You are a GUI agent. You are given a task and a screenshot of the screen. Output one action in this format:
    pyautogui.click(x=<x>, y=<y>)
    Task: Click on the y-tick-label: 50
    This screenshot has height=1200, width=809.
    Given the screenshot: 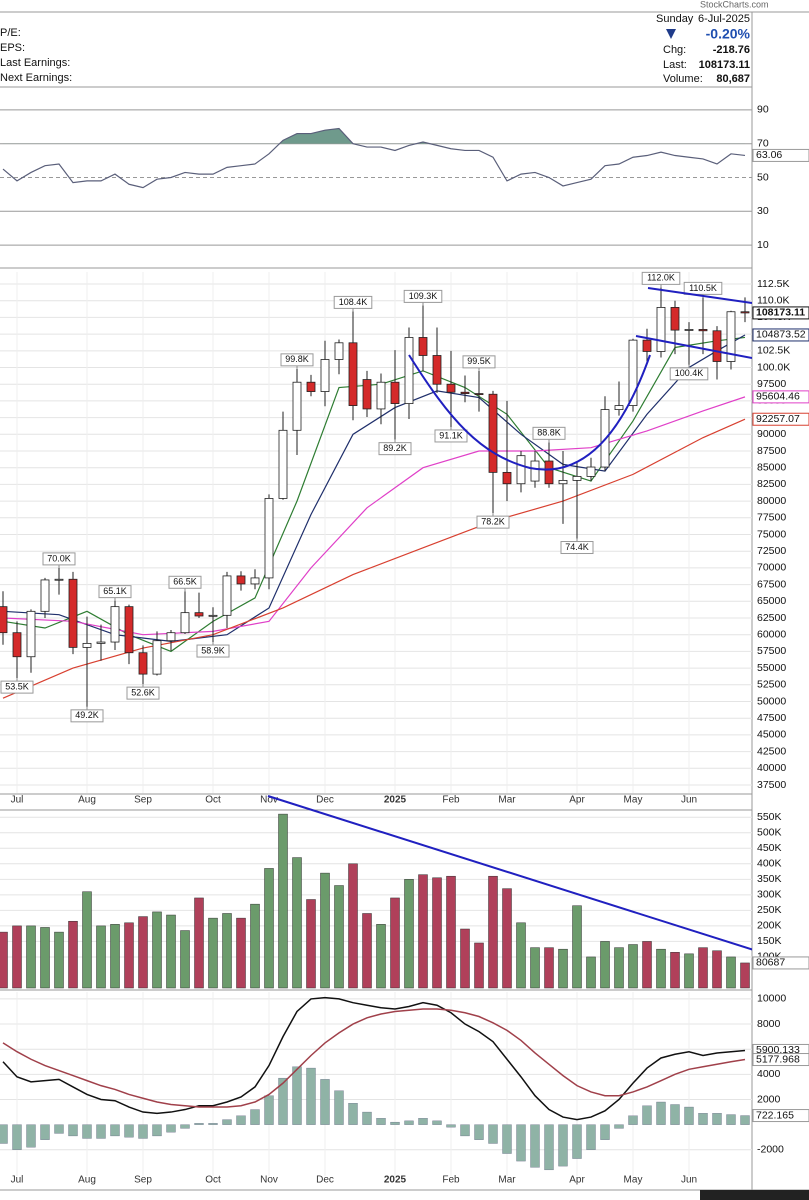 What is the action you would take?
    pyautogui.click(x=763, y=177)
    